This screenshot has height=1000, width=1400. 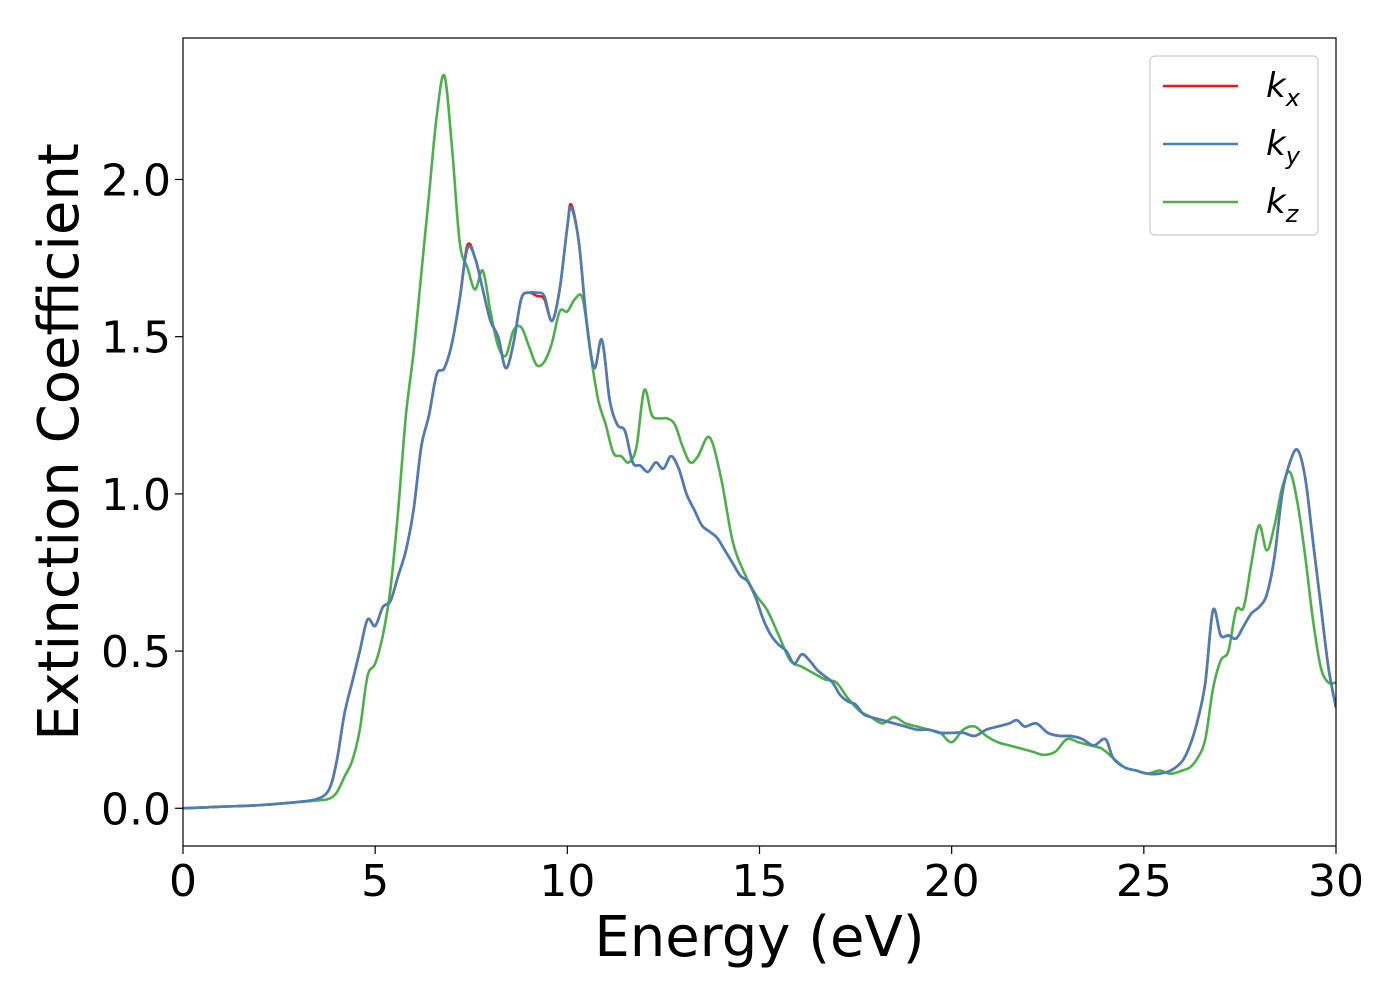 I want to click on x-axis-title: Energy (eV), so click(x=759, y=937).